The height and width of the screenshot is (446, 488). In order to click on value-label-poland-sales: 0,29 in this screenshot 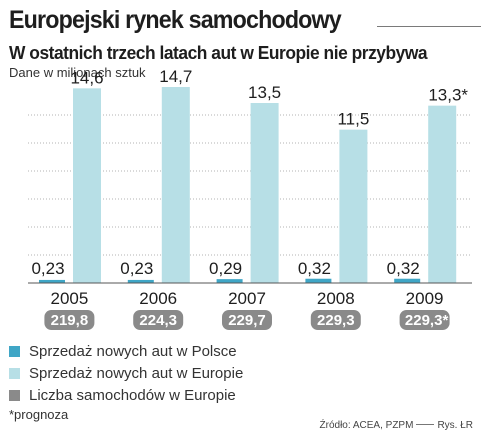, I will do `click(225, 268)`.